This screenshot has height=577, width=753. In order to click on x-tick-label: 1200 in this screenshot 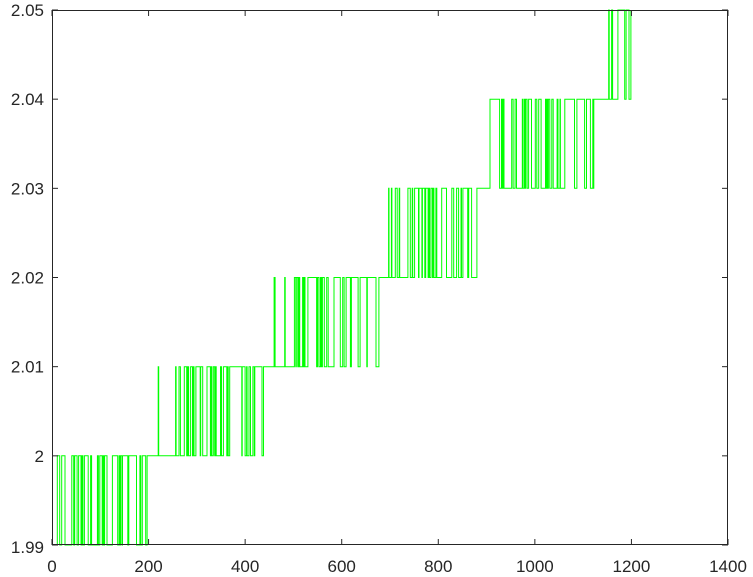, I will do `click(632, 566)`.